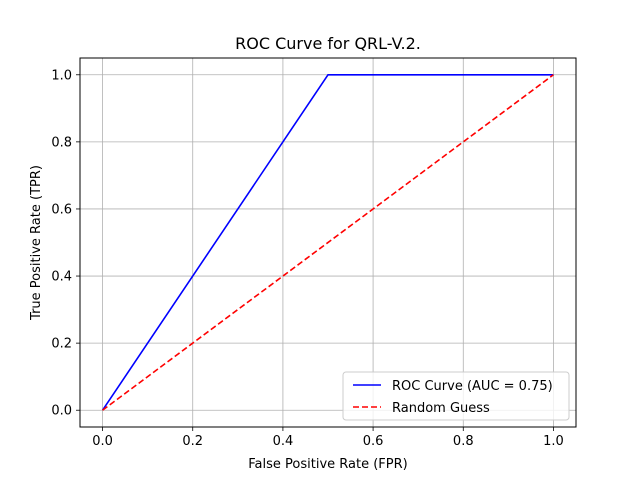 This screenshot has height=480, width=640. What do you see at coordinates (283, 441) in the screenshot?
I see `x-tick-label: 0.4` at bounding box center [283, 441].